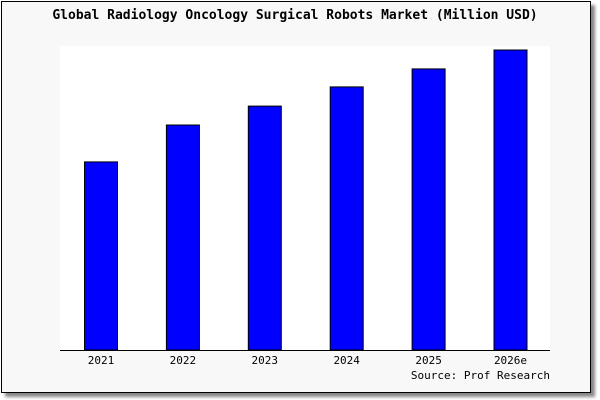  I want to click on x-tick-label: 2021, so click(101, 360).